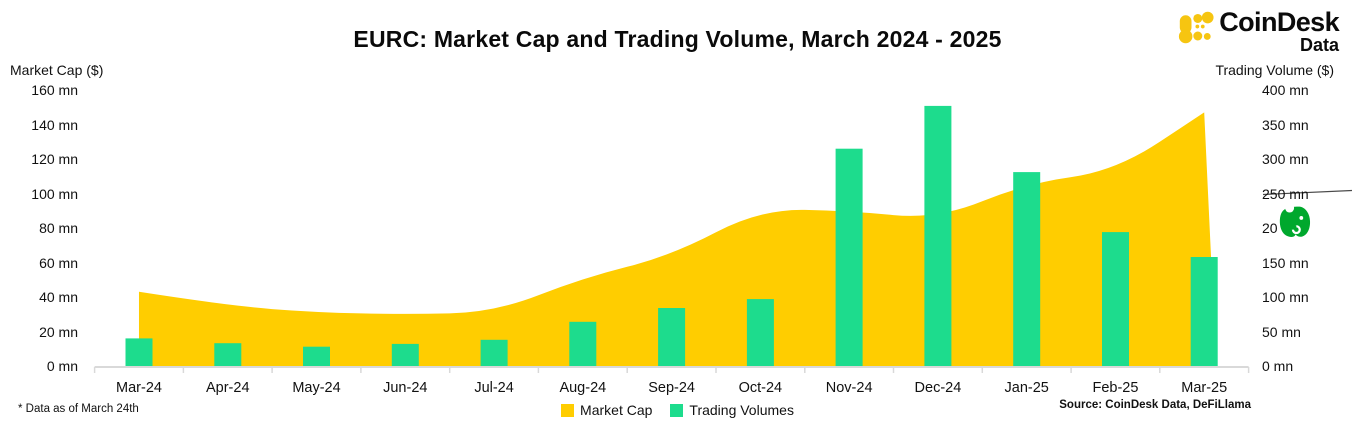  I want to click on footnote: * Data as of March 24th, so click(78, 409).